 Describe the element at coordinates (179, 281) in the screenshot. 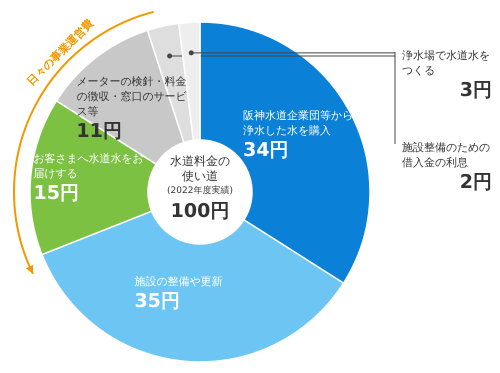

I see `slice-label: 施設の整備や更新` at that location.